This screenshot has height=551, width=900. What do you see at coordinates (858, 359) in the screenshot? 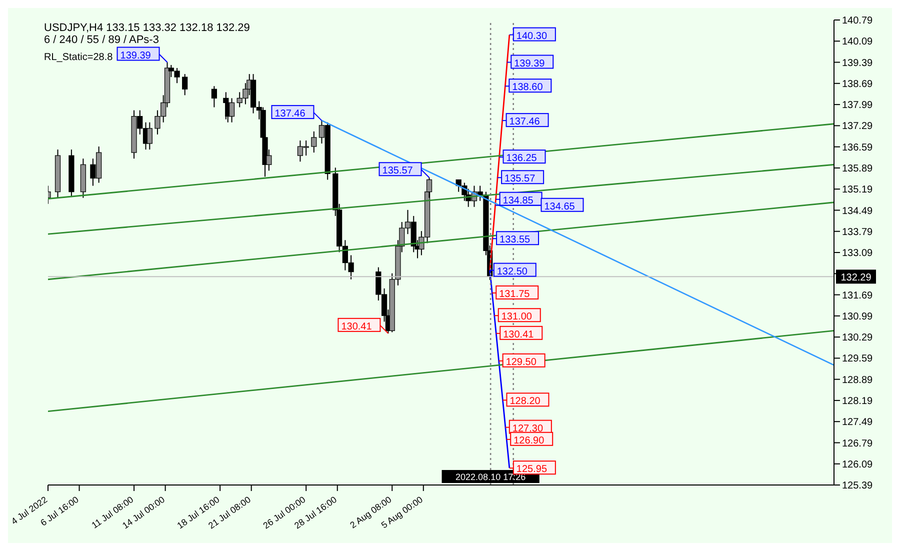
I see `y-tick-label: 129.59` at bounding box center [858, 359].